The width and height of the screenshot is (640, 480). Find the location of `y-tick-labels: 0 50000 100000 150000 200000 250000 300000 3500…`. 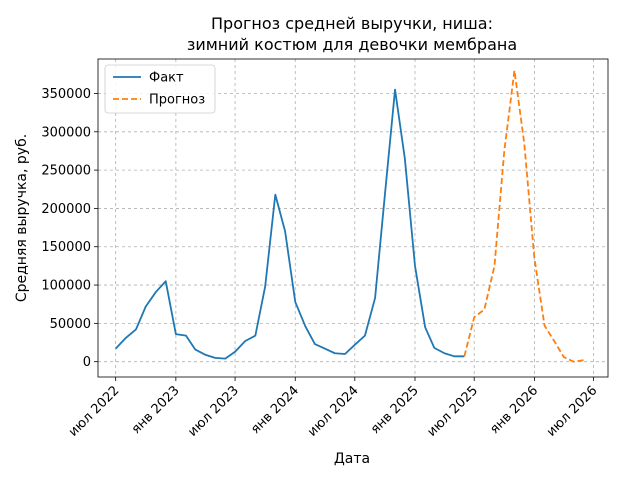

y-tick-labels: 0 50000 100000 150000 200000 250000 300000 3500… is located at coordinates (66, 228).